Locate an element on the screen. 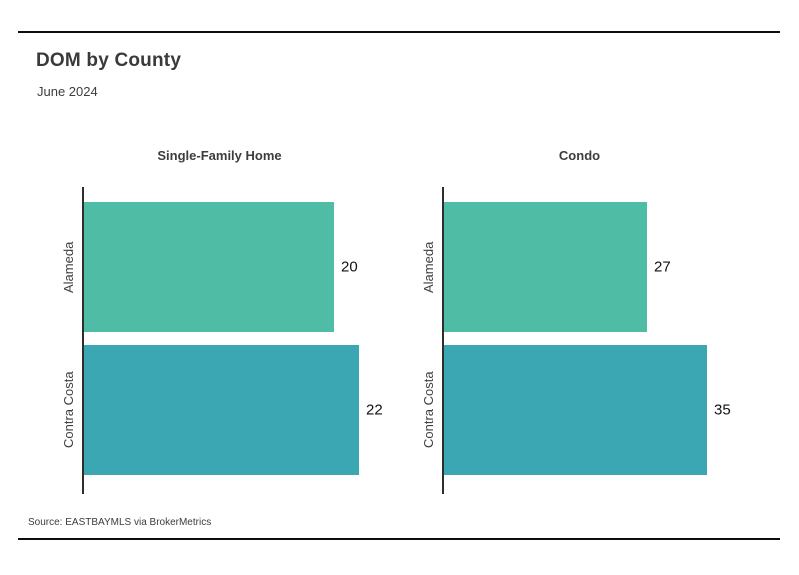 The width and height of the screenshot is (799, 575). chart-title: DOM by County is located at coordinates (109, 60).